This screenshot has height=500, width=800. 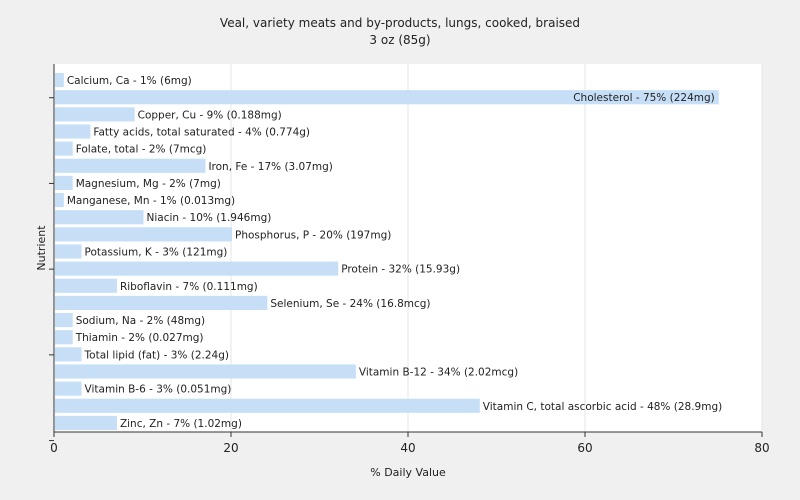 What do you see at coordinates (156, 355) in the screenshot?
I see `bar-data-label: Total lipid (fat) - 3% (2.24g)` at bounding box center [156, 355].